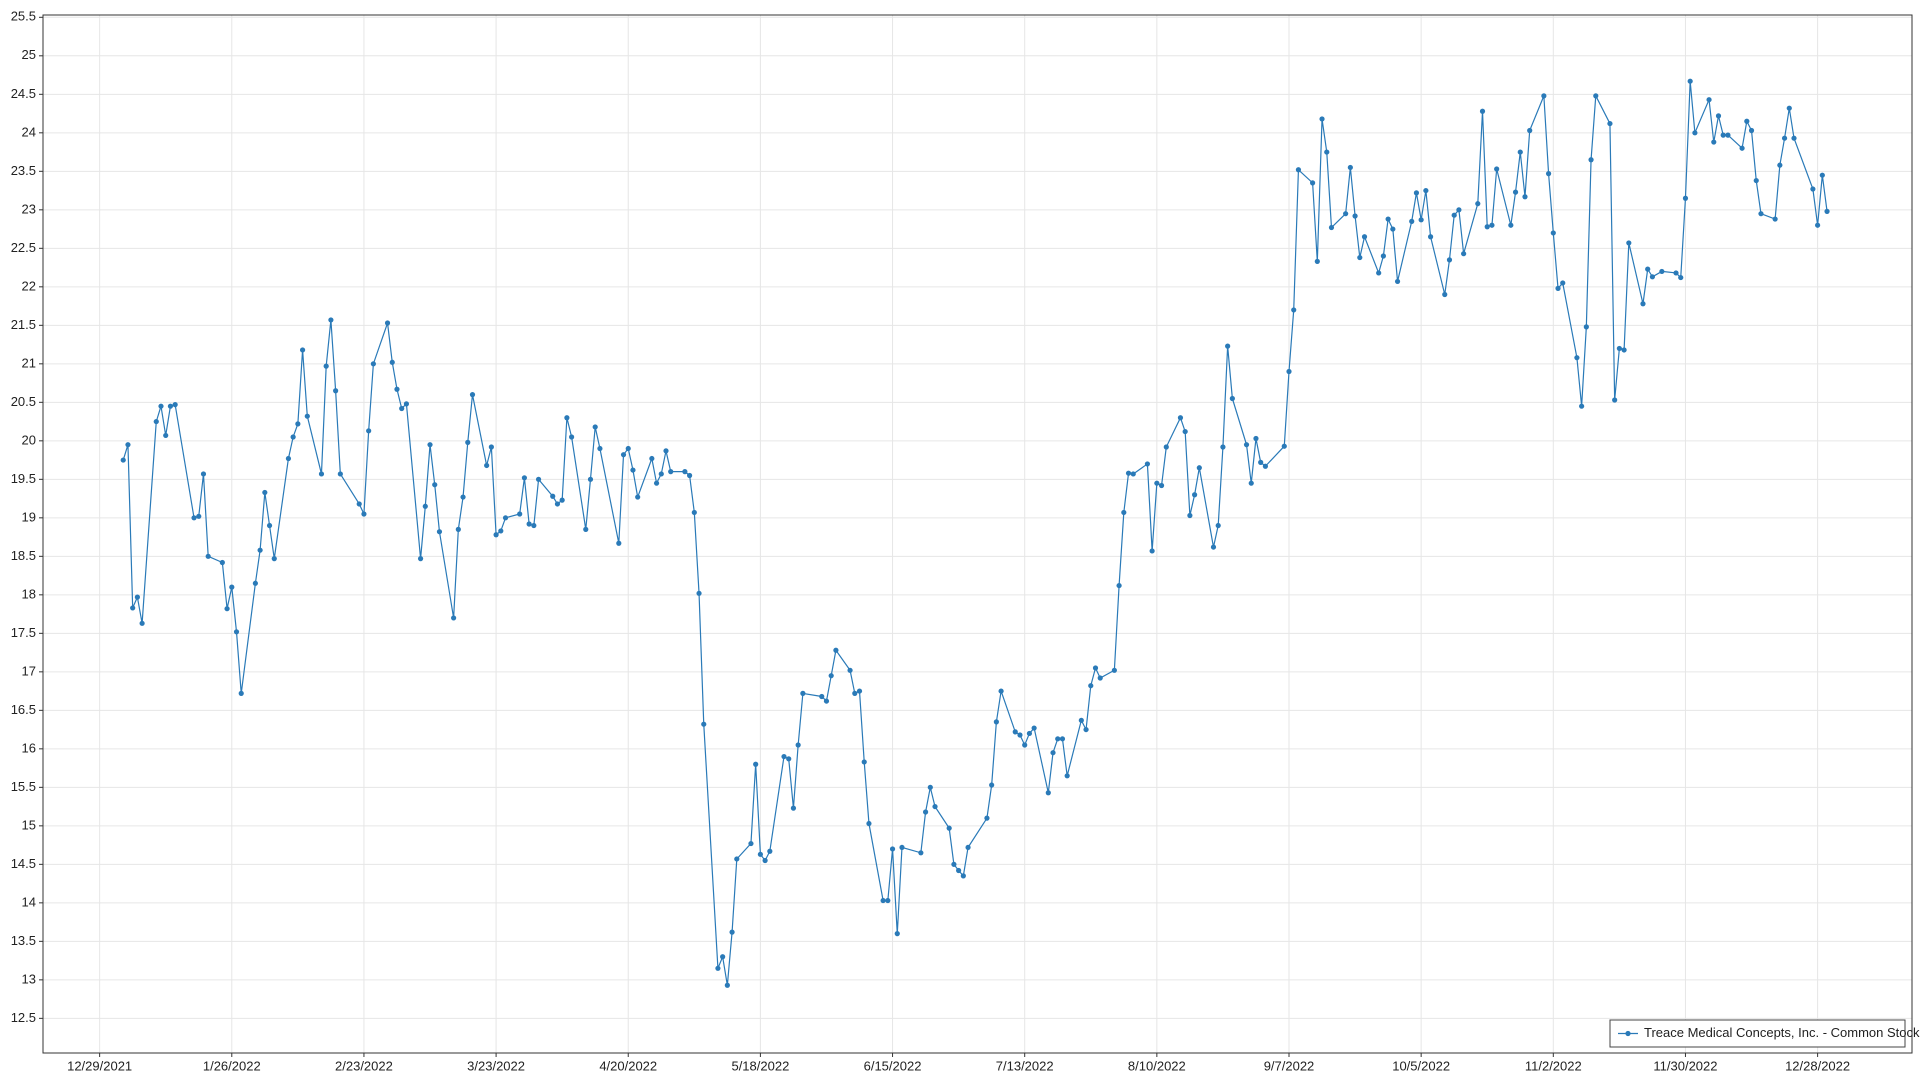 Image resolution: width=1920 pixels, height=1080 pixels. Describe the element at coordinates (364, 1065) in the screenshot. I see `x-tick-label: 2/23/2022` at that location.